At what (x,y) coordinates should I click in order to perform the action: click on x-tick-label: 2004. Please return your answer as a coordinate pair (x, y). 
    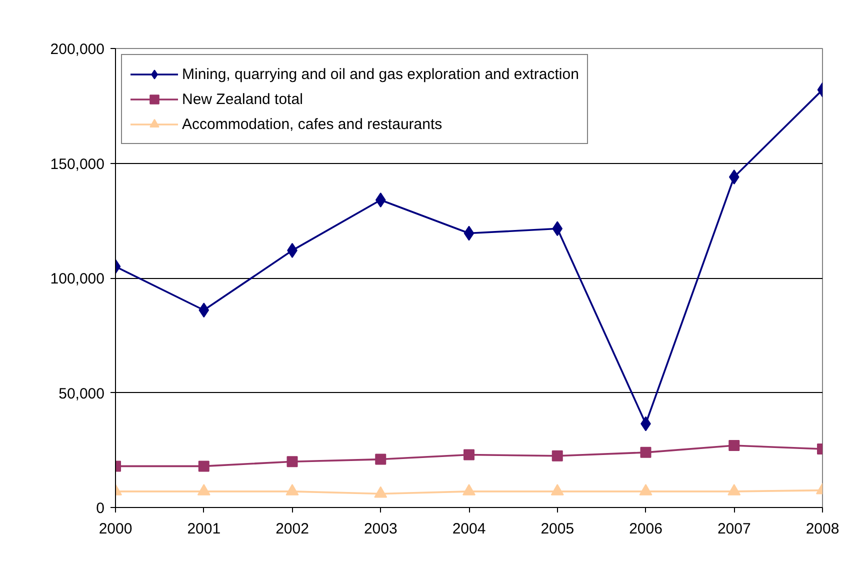
    Looking at the image, I should click on (469, 529).